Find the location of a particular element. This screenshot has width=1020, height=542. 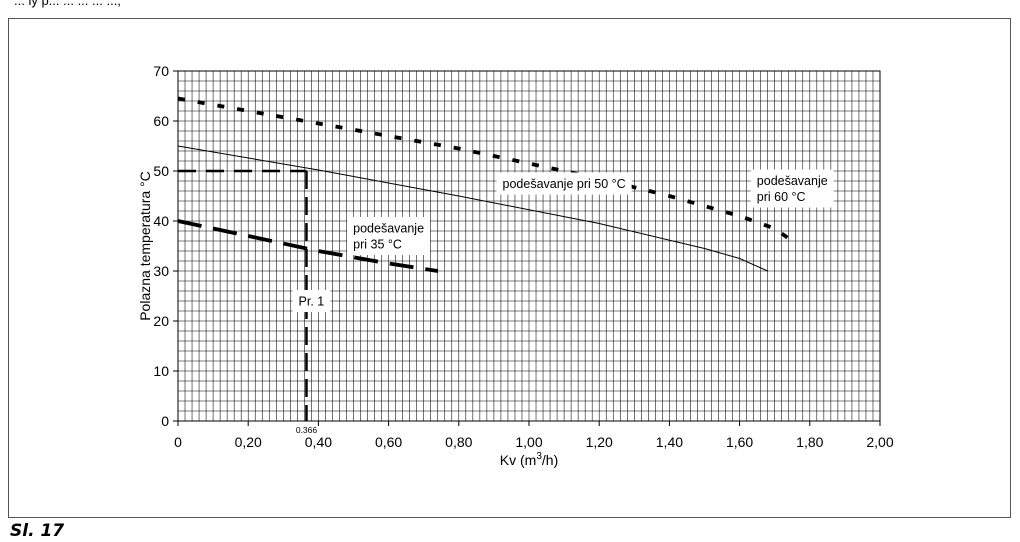

figure-caption: Sl. 17 is located at coordinates (37, 531).